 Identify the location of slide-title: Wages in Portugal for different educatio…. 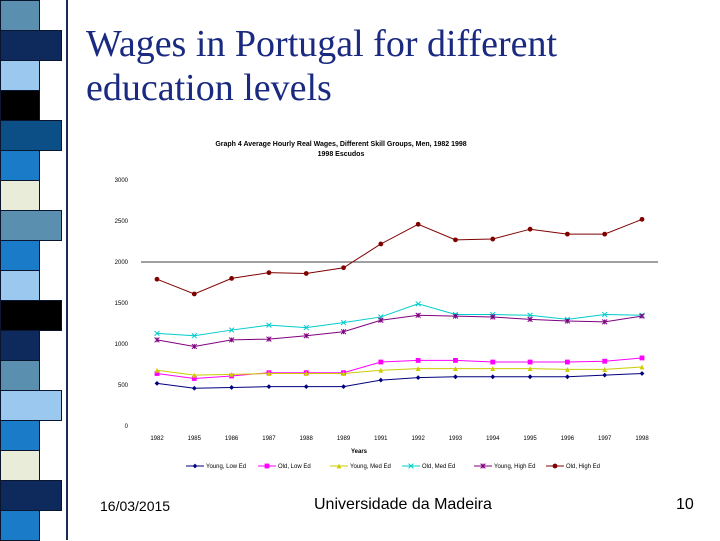
(386, 66).